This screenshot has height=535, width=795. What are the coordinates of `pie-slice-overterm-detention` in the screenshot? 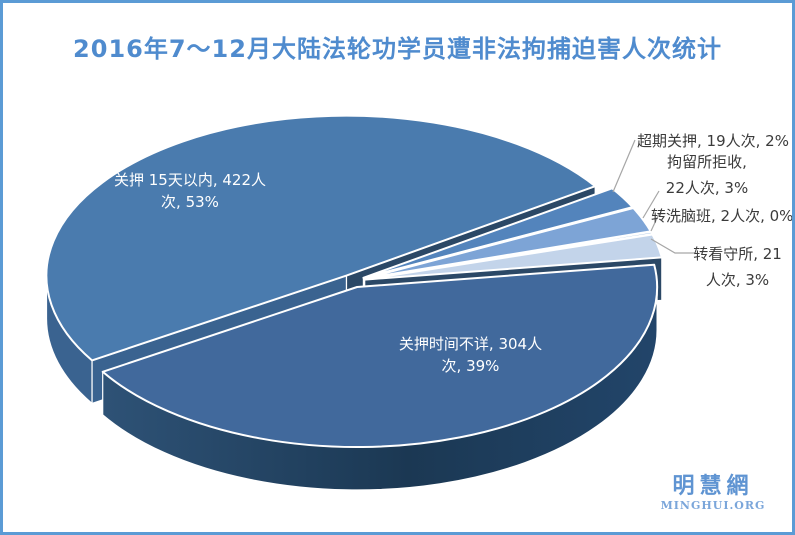 It's located at (498, 233).